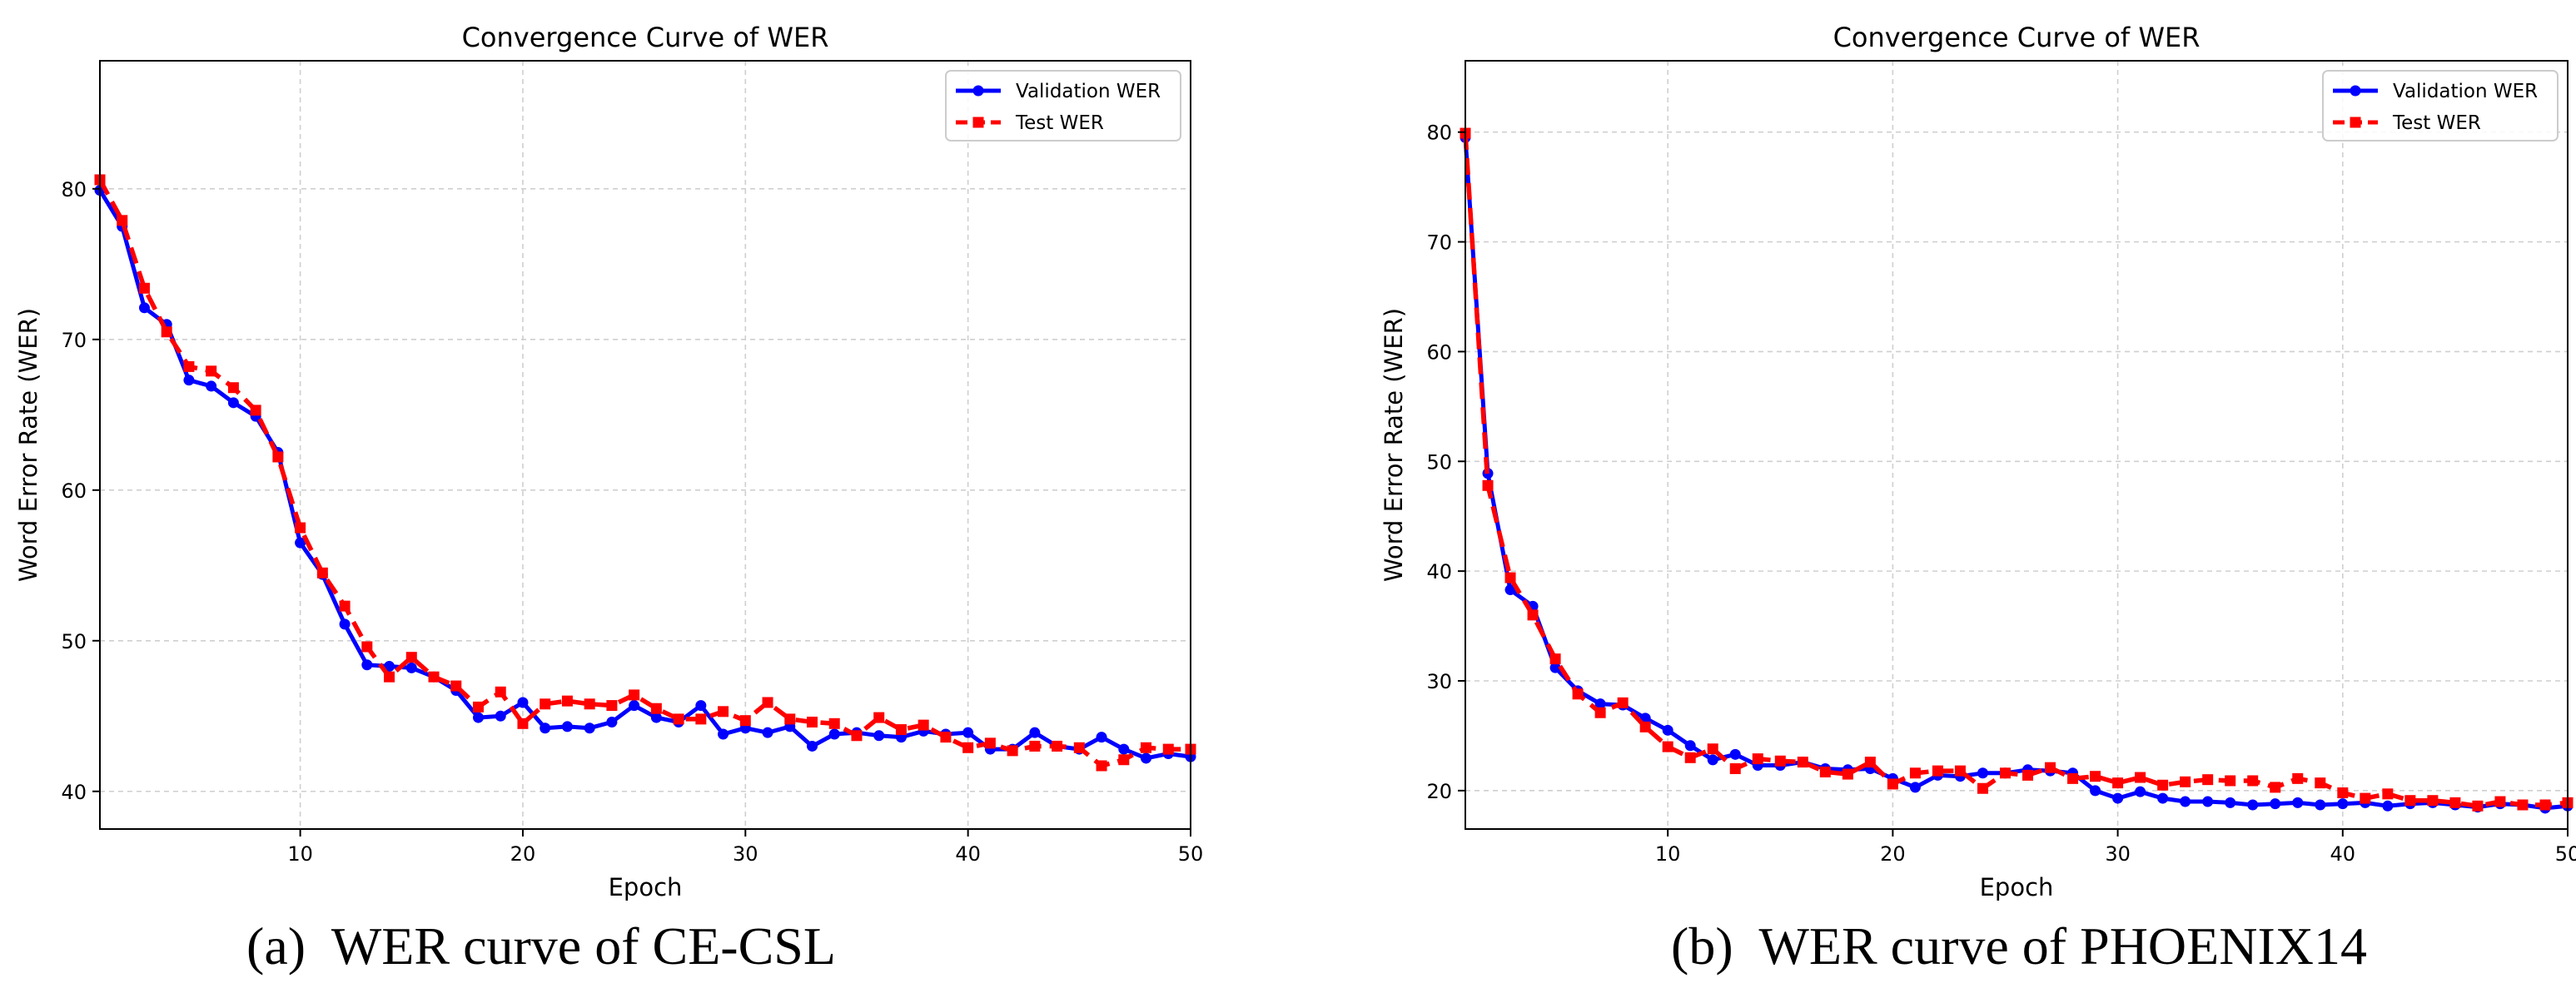  What do you see at coordinates (74, 340) in the screenshot?
I see `y-tick-label: 70` at bounding box center [74, 340].